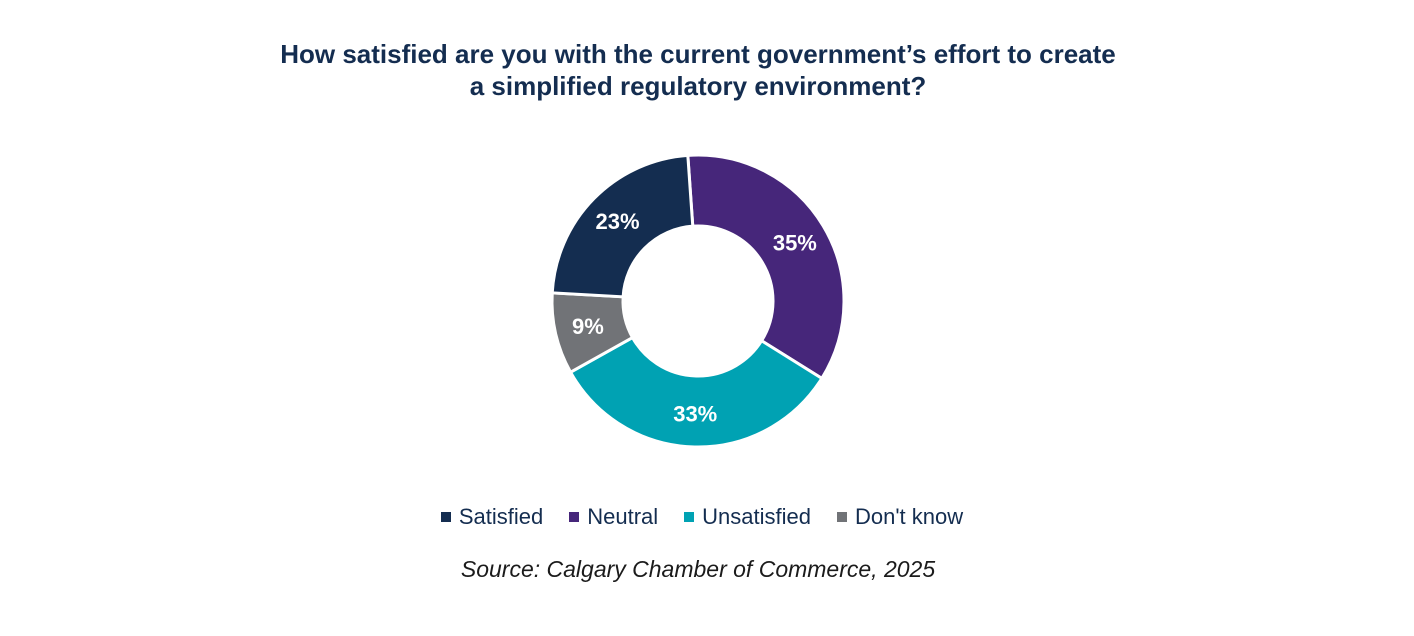 The image size is (1414, 636). What do you see at coordinates (842, 517) in the screenshot?
I see `legend-swatch-dont-know` at bounding box center [842, 517].